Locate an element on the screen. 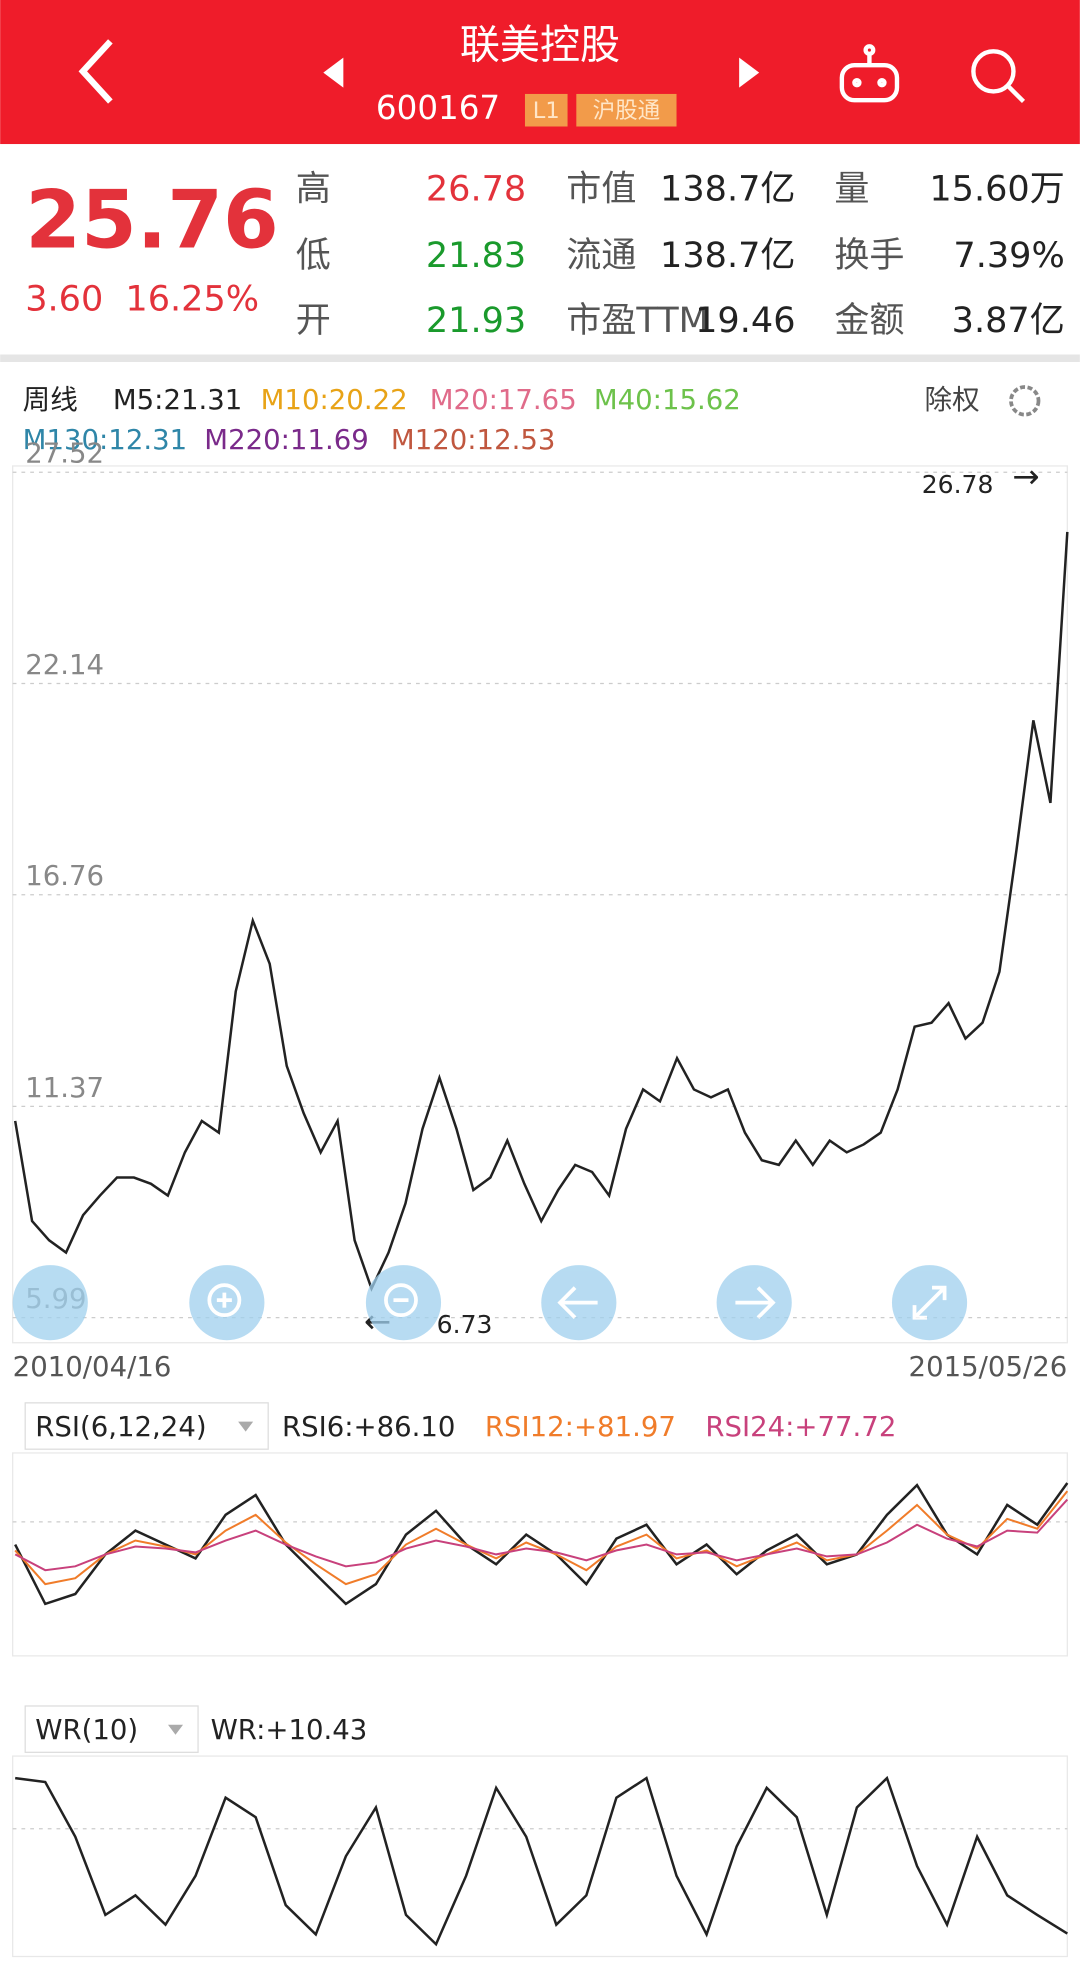 The width and height of the screenshot is (1080, 1964). stock-code: 600167 is located at coordinates (438, 108).